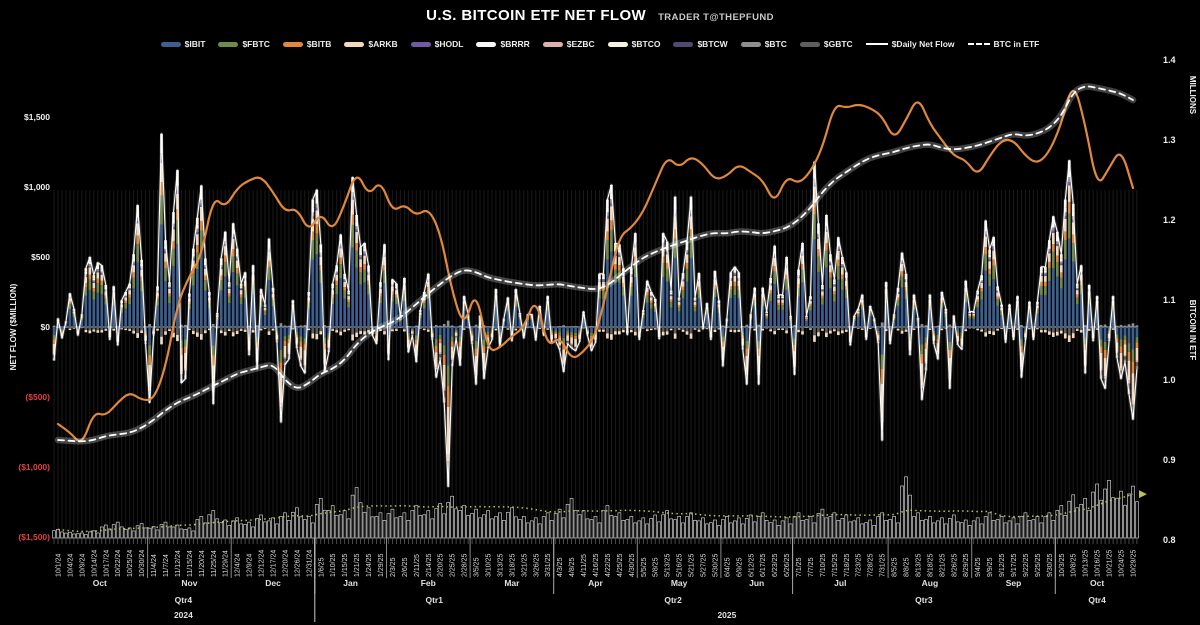  I want to click on x-axis-date-label: 8/18/25, so click(930, 565).